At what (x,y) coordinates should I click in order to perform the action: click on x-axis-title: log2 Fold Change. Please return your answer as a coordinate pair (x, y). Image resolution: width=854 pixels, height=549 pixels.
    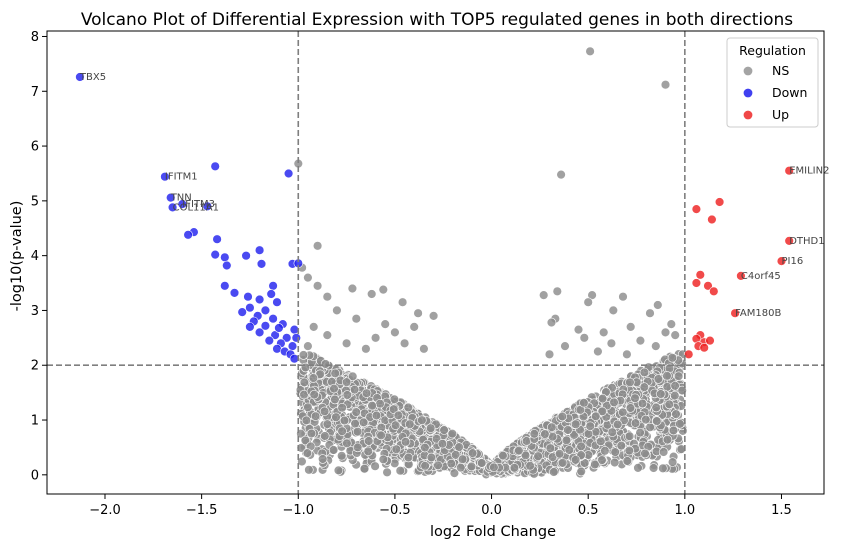
    Looking at the image, I should click on (493, 532).